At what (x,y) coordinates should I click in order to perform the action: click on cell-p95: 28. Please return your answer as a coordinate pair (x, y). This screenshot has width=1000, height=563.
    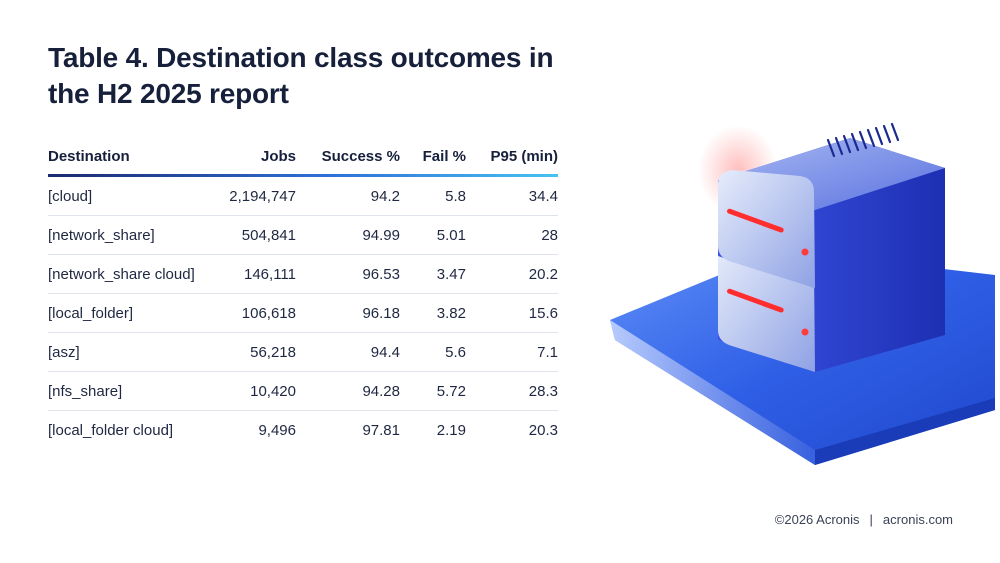
    Looking at the image, I should click on (512, 235).